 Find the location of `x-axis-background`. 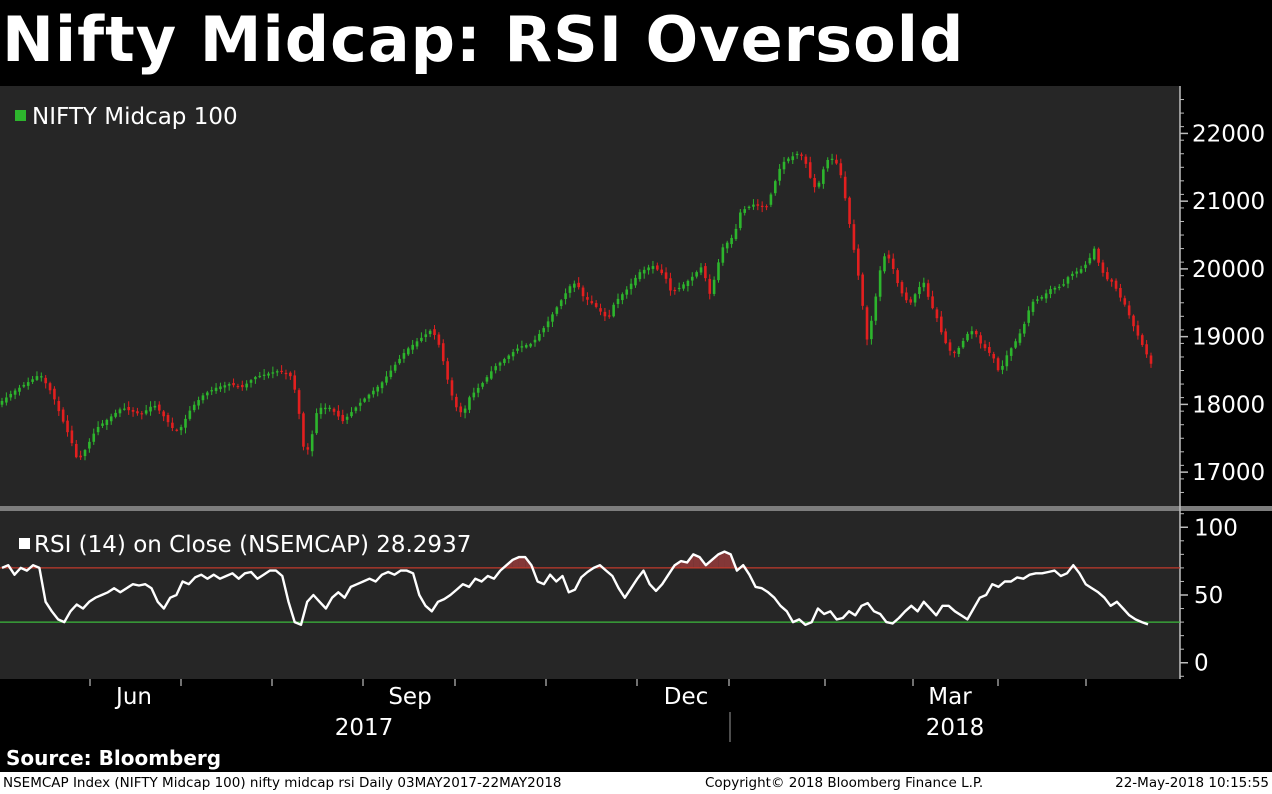

x-axis-background is located at coordinates (636, 712).